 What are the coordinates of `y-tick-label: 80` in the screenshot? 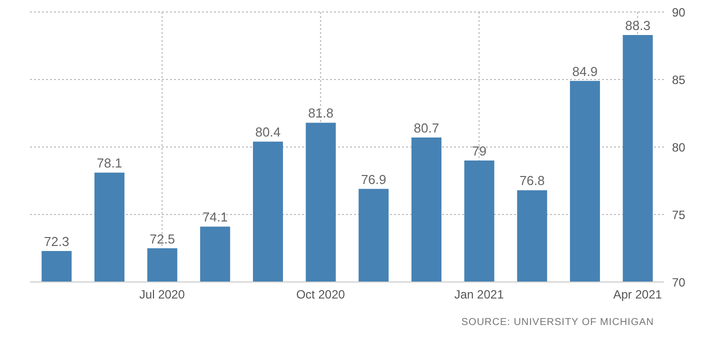 It's located at (679, 147).